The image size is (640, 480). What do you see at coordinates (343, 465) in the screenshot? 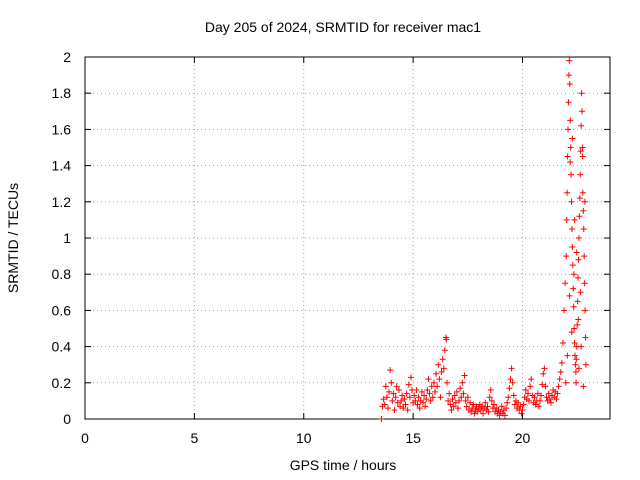
I see `x-axis-label: GPS time / hours` at bounding box center [343, 465].